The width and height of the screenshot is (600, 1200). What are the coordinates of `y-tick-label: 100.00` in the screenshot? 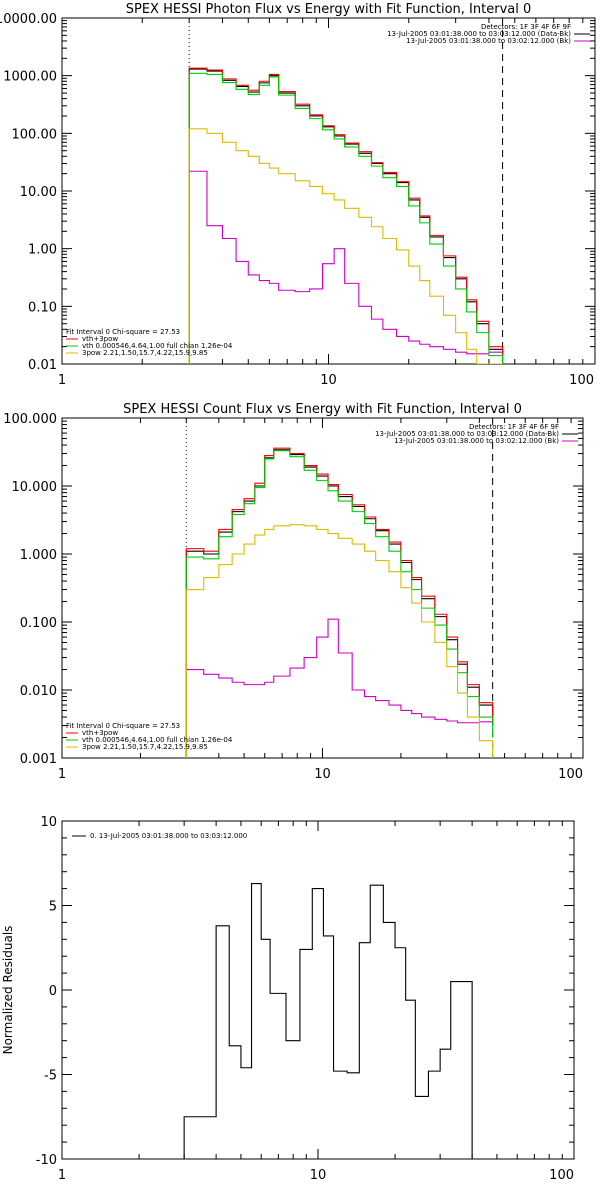 It's located at (35, 134).